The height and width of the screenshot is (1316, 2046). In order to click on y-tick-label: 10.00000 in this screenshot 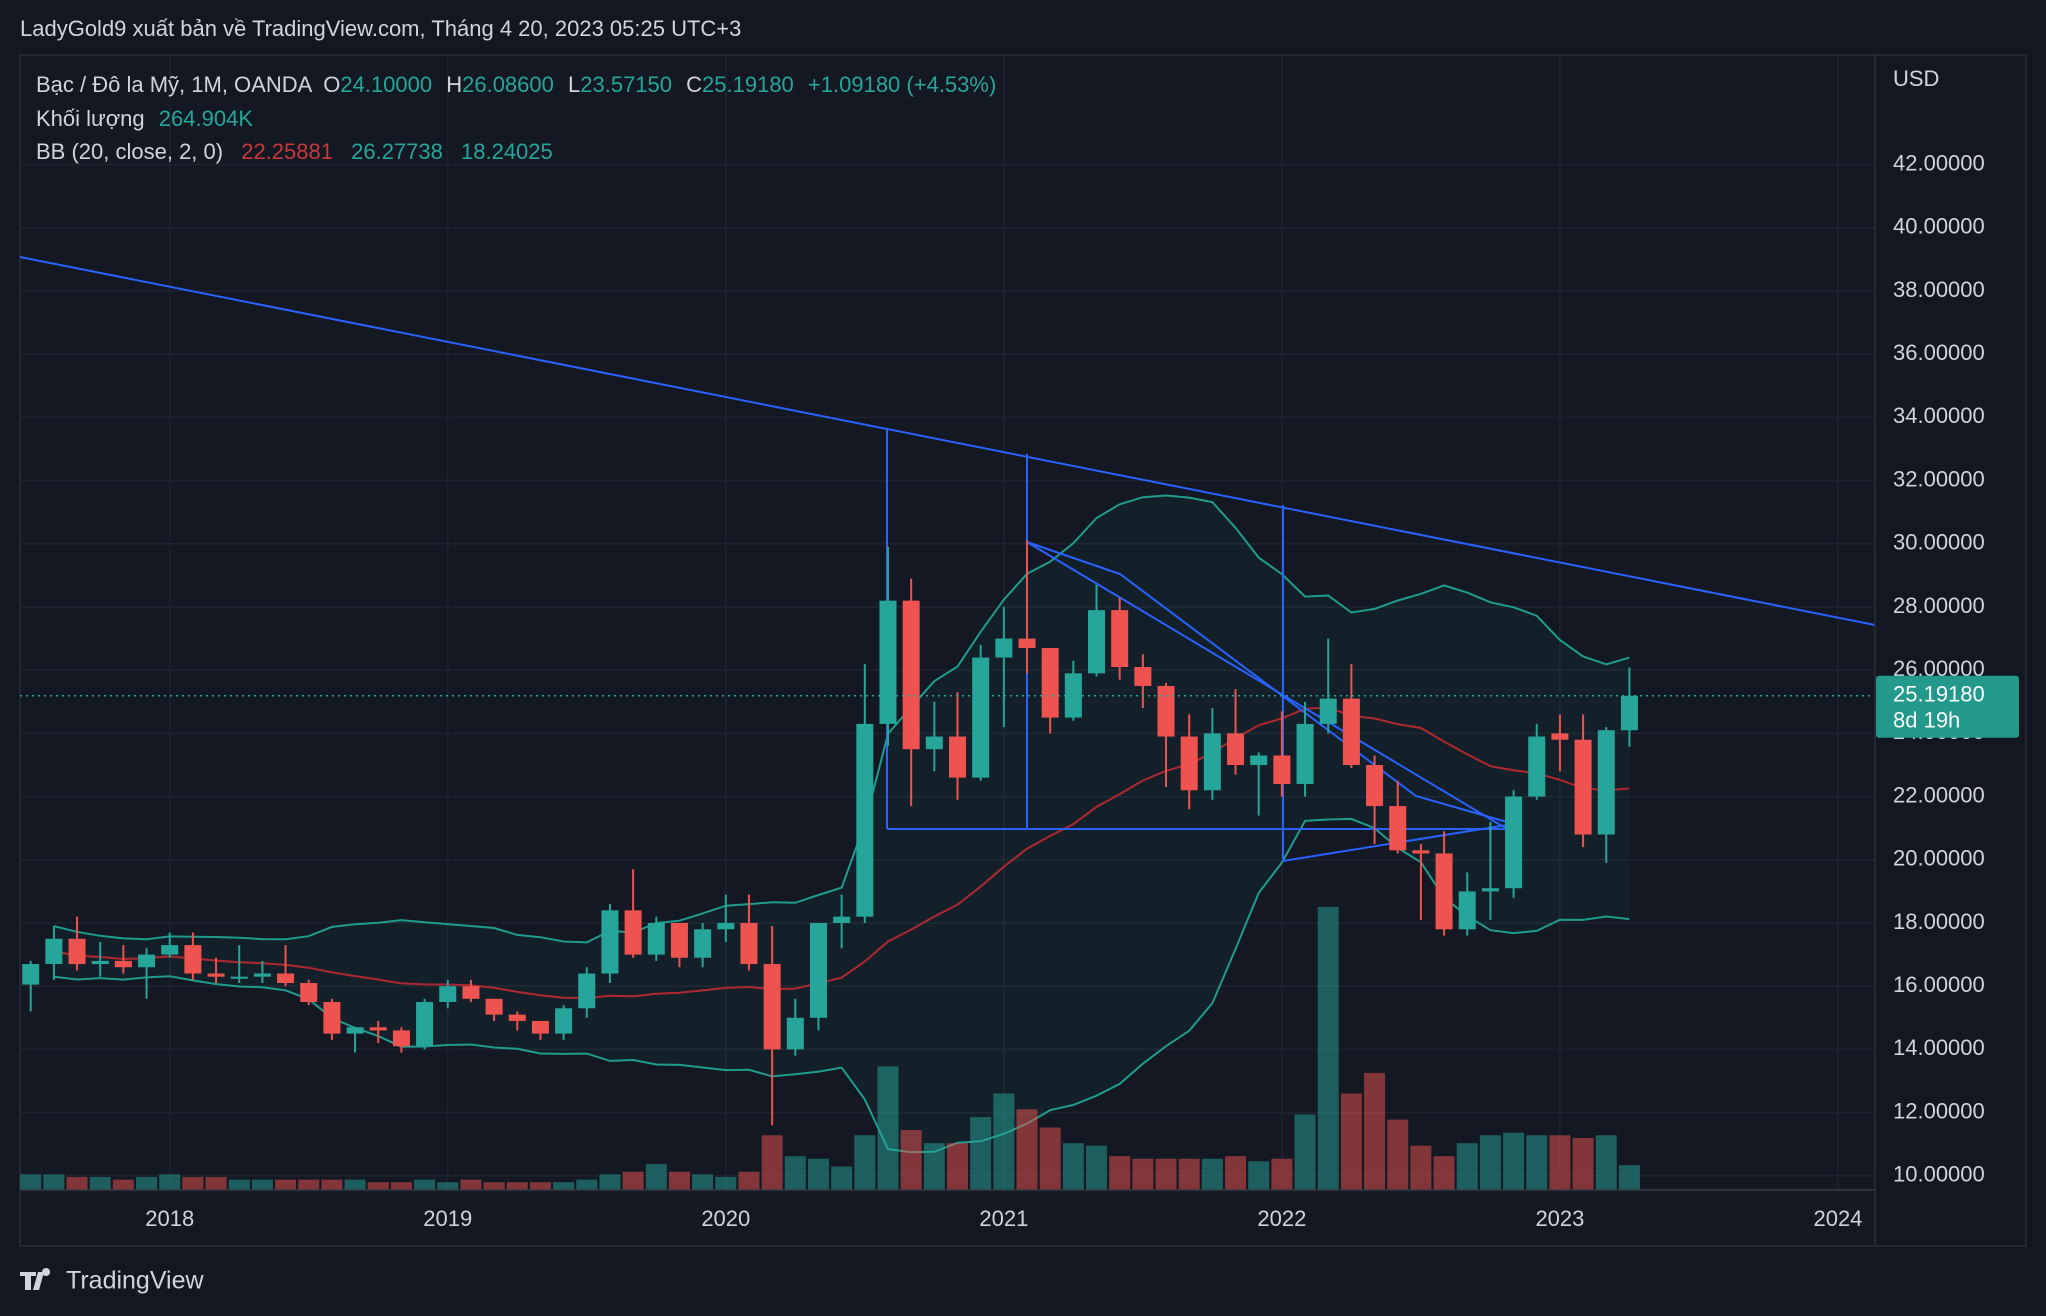, I will do `click(1939, 1174)`.